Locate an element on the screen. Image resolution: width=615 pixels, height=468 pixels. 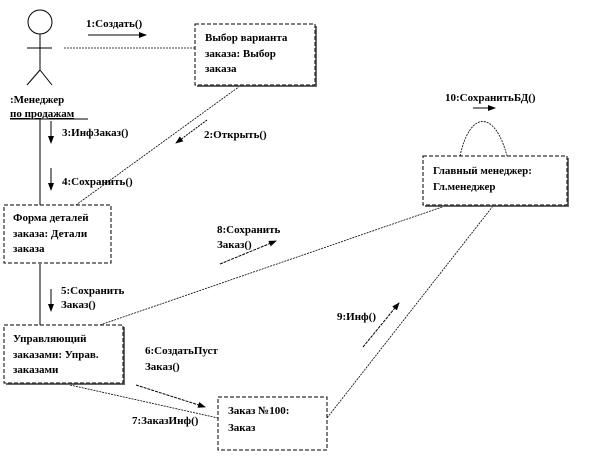
actor-name-line2: по продажам is located at coordinates (42, 114).